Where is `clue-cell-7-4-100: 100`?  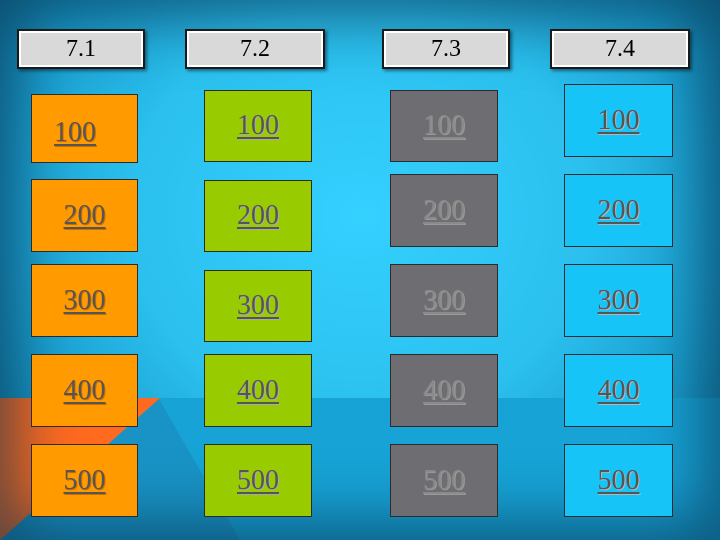
clue-cell-7-4-100: 100 is located at coordinates (618, 120).